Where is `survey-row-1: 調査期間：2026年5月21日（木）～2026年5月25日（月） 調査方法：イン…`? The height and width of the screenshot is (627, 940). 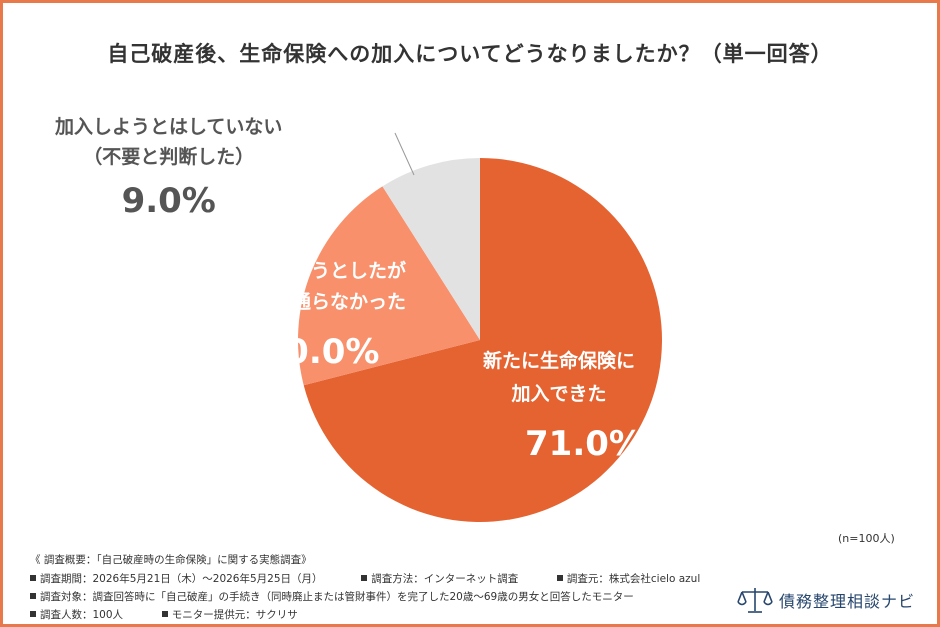 survey-row-1: 調査期間：2026年5月21日（木）～2026年5月25日（月） 調査方法：イン… is located at coordinates (365, 578).